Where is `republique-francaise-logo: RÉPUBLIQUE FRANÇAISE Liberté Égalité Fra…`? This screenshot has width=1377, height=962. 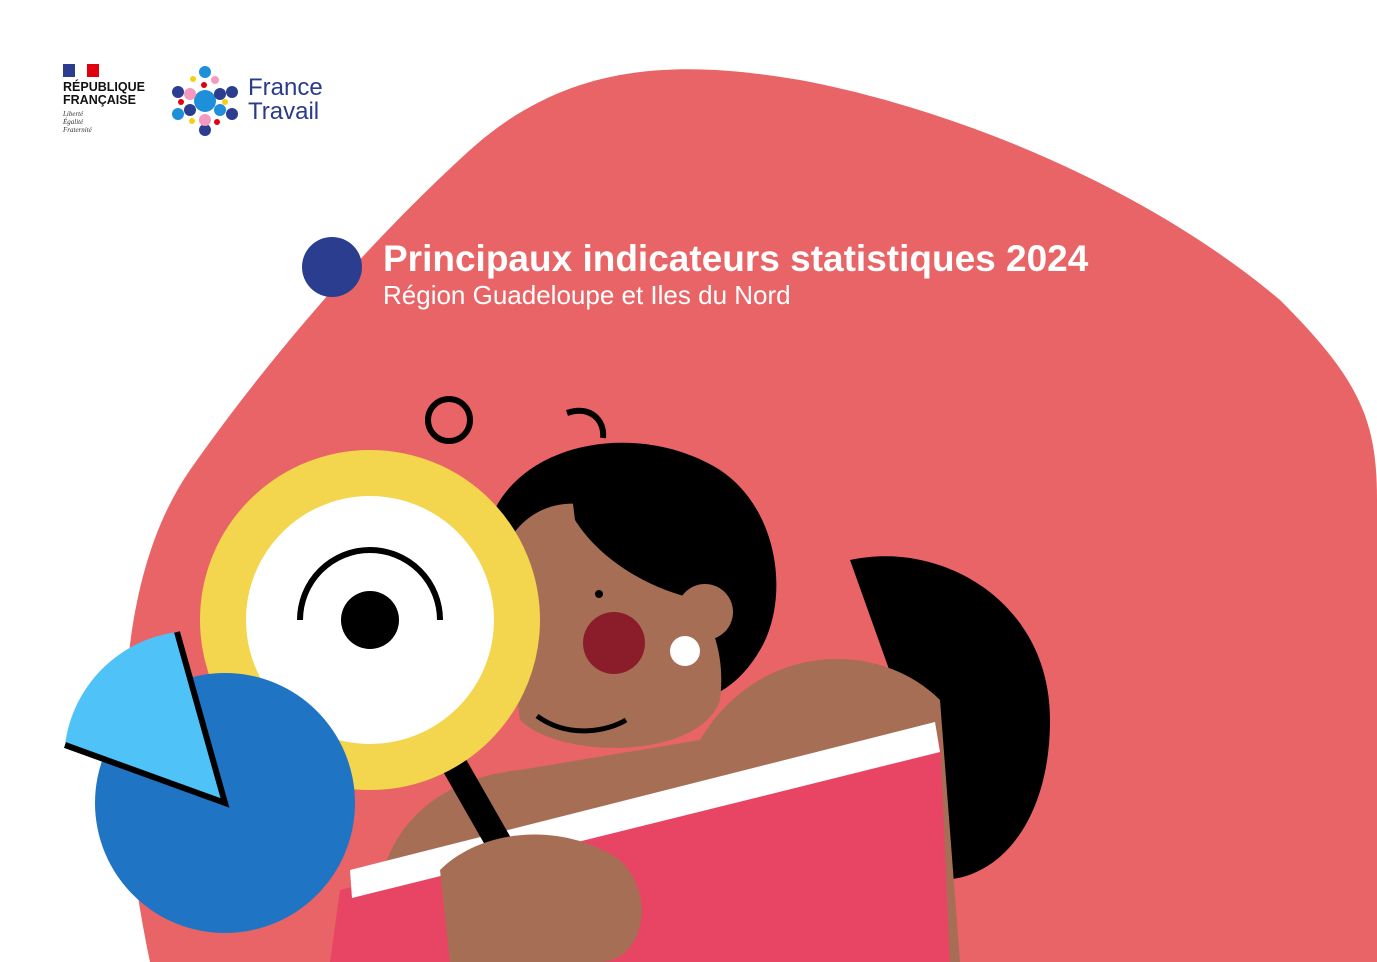 republique-francaise-logo: RÉPUBLIQUE FRANÇAISE Liberté Égalité Fra… is located at coordinates (104, 99).